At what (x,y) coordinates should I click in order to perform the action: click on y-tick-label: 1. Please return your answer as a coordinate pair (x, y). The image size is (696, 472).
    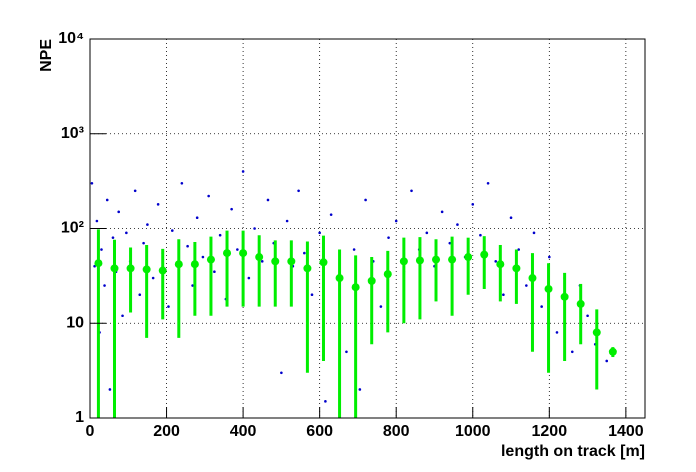
    Looking at the image, I should click on (79, 417).